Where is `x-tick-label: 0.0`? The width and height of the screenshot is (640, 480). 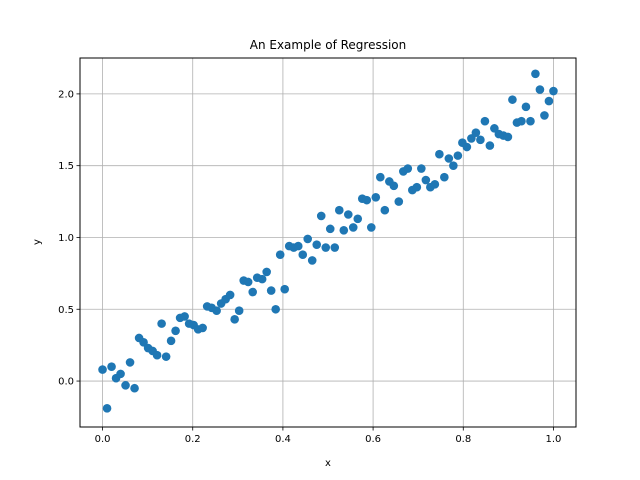
x-tick-label: 0.0 is located at coordinates (103, 439).